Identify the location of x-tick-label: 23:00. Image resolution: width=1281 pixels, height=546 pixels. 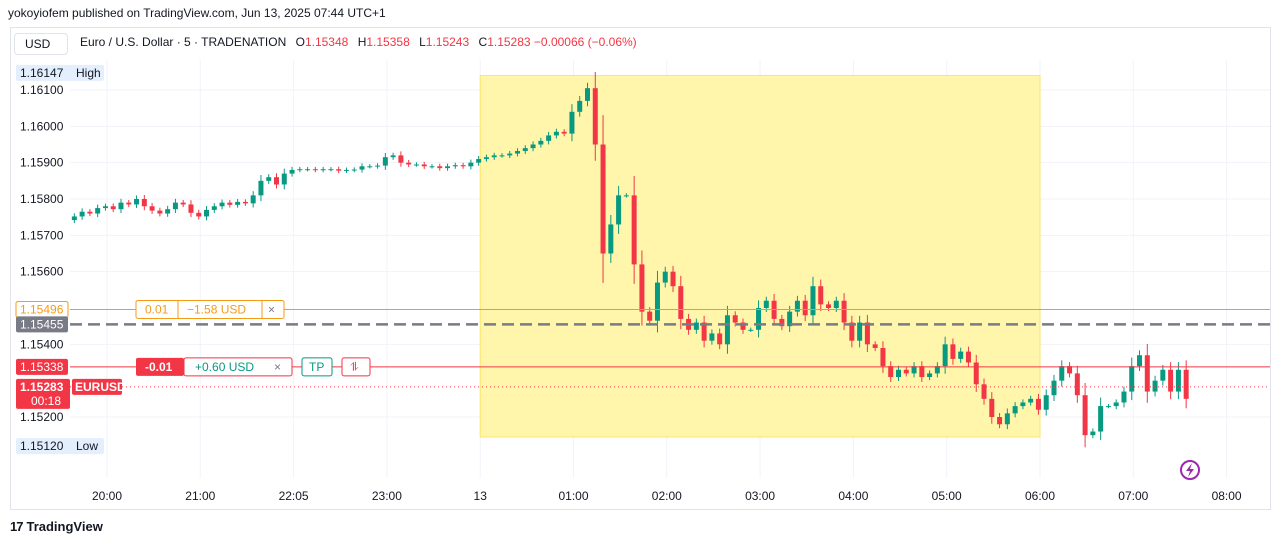
(387, 496).